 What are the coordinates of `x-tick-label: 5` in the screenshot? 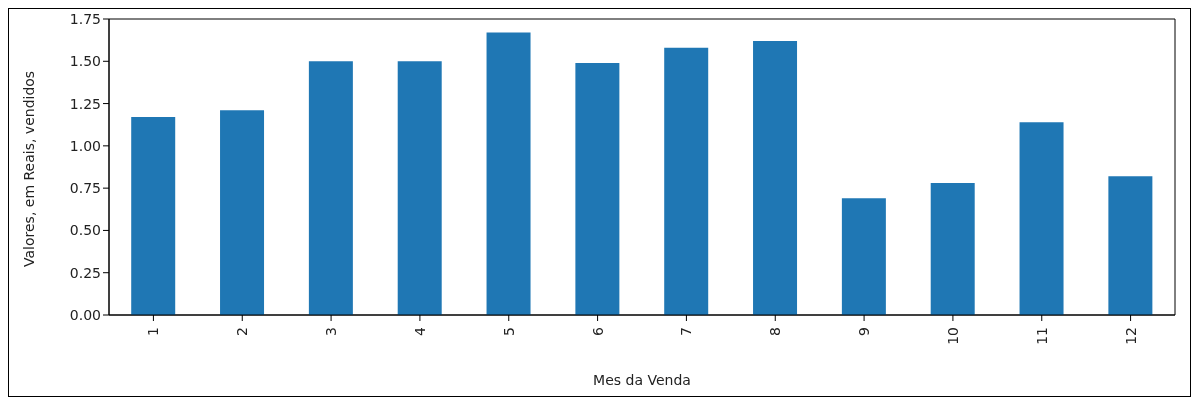 It's located at (508, 331).